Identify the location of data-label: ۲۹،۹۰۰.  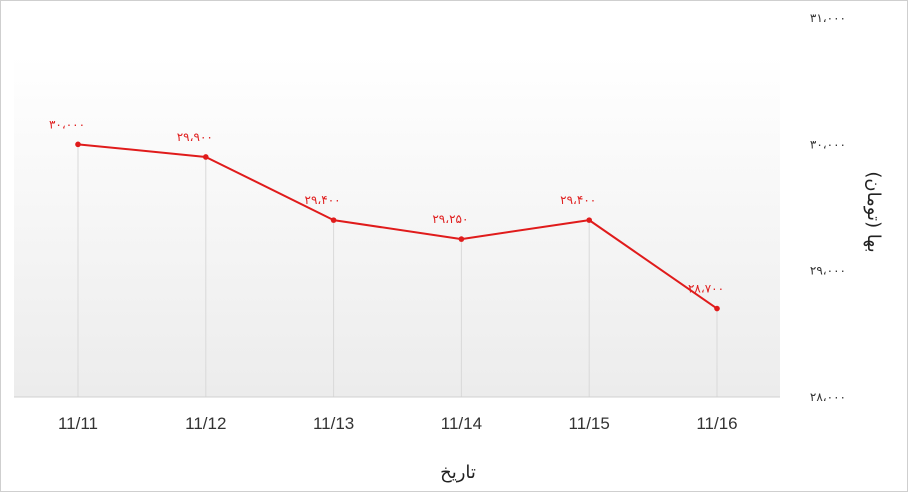
(195, 137).